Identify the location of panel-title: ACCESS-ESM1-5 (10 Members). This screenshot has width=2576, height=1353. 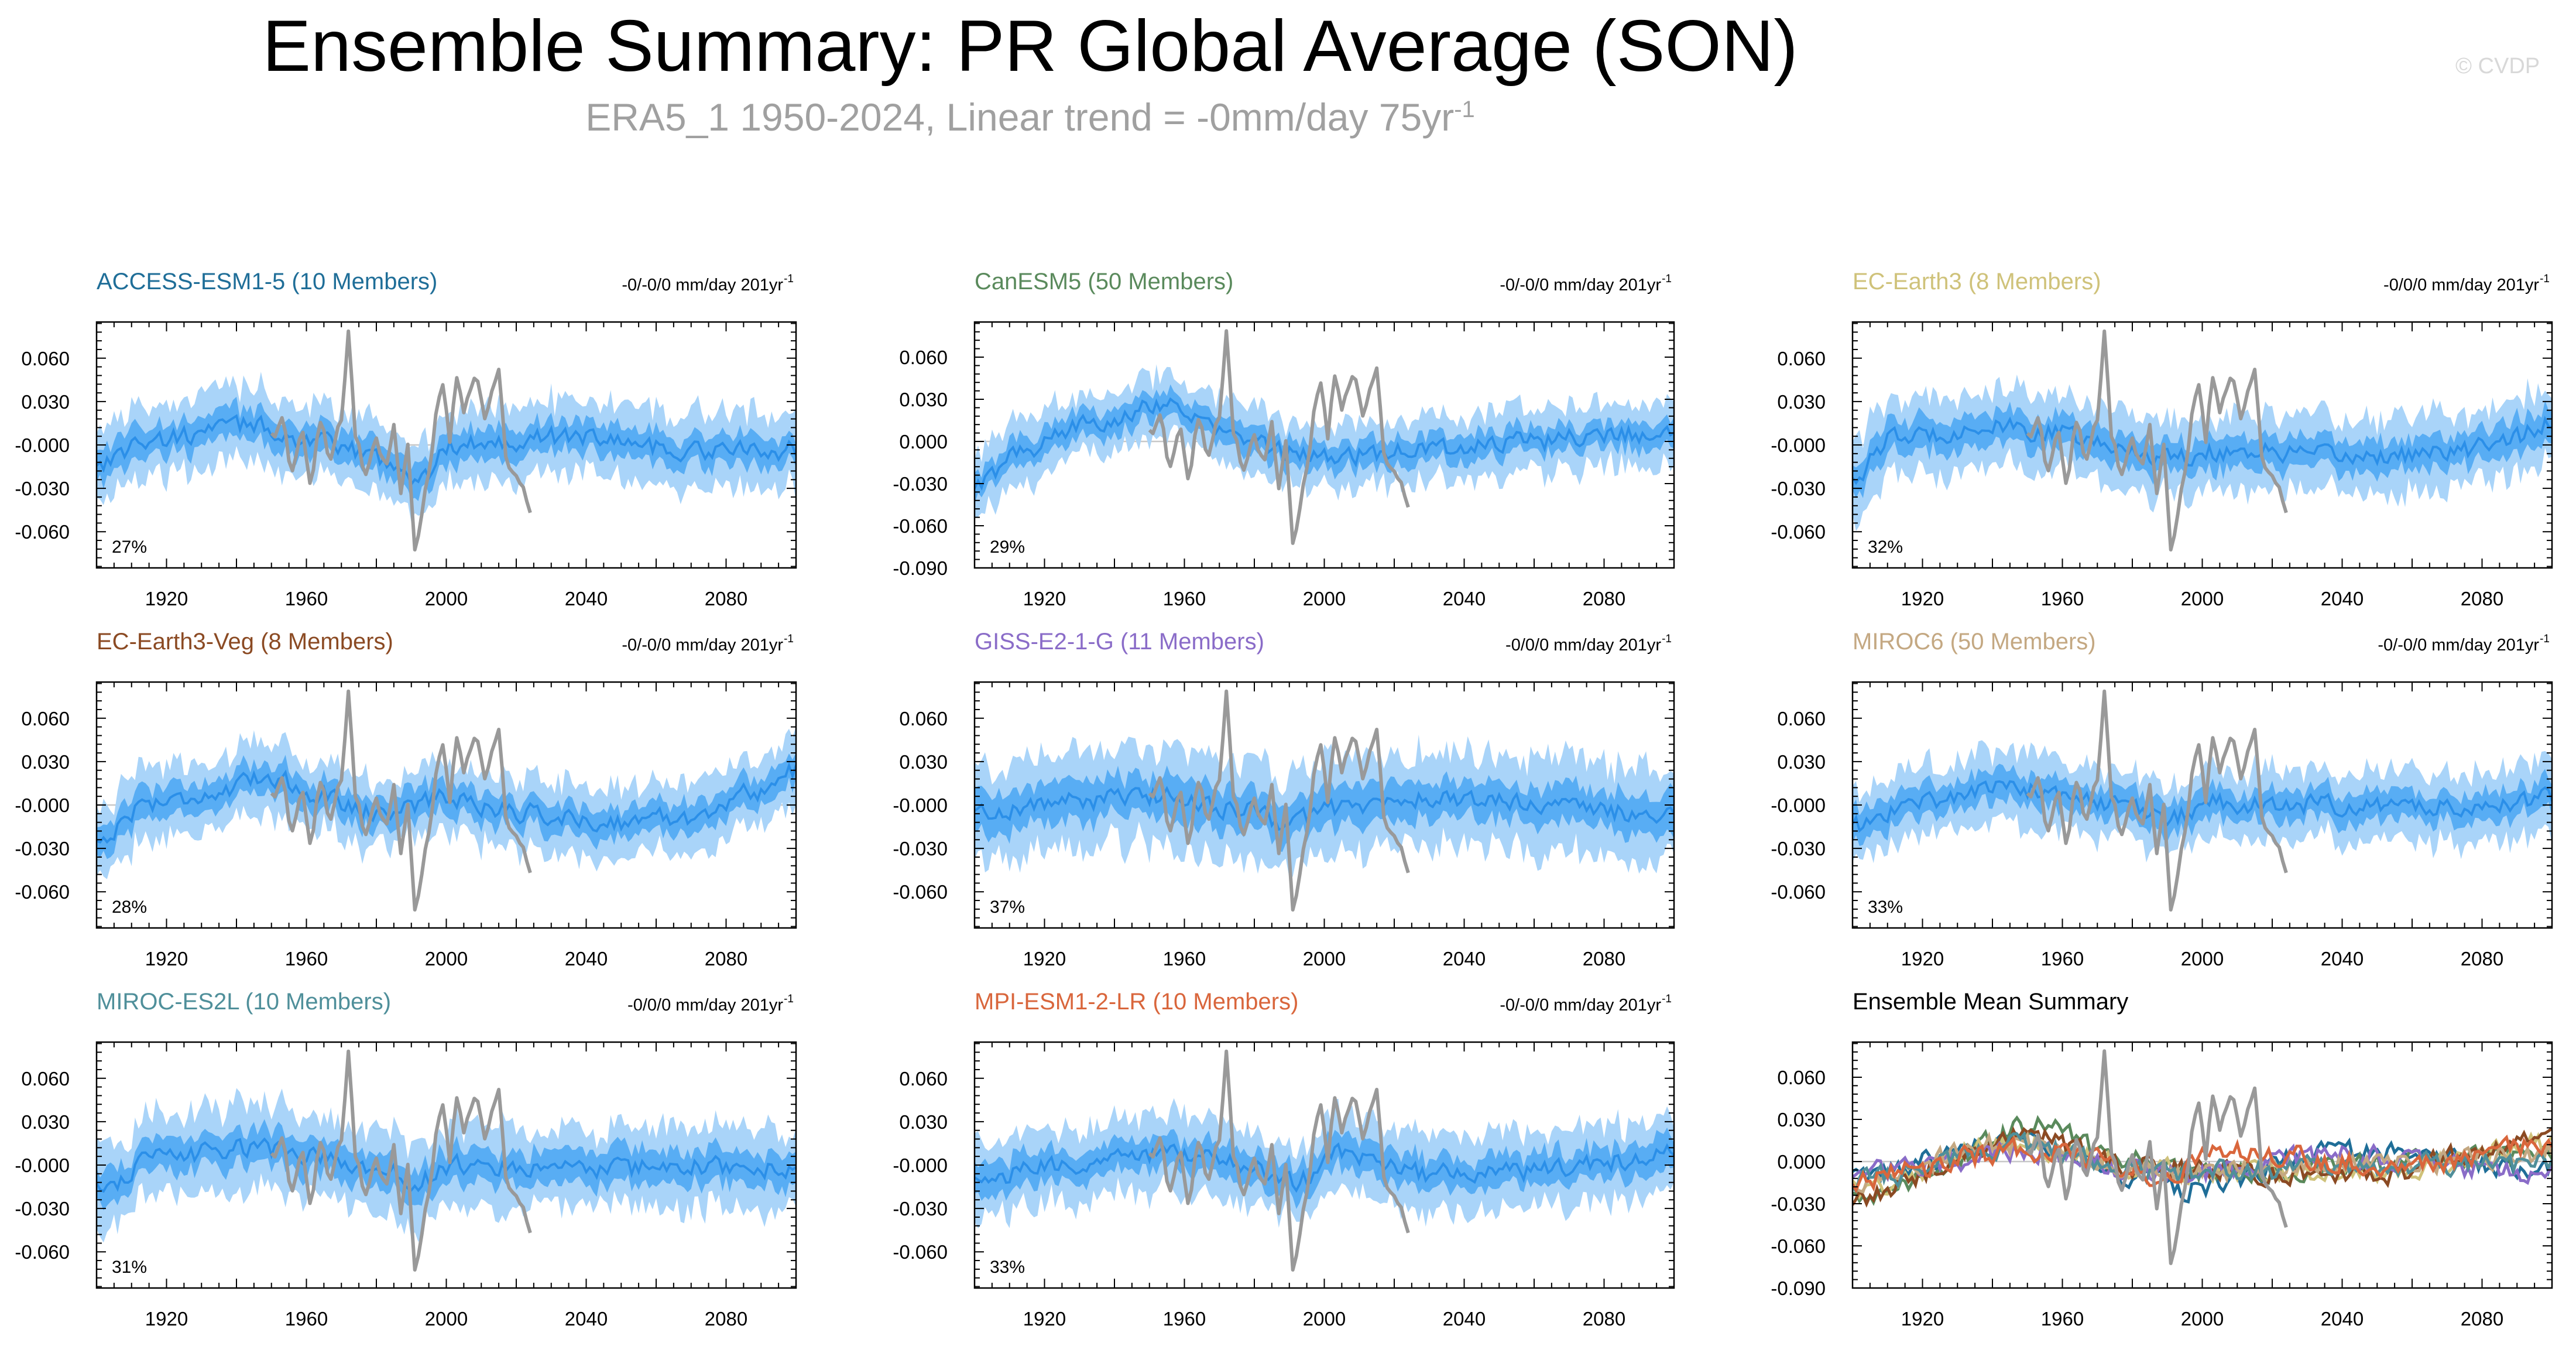
(267, 281).